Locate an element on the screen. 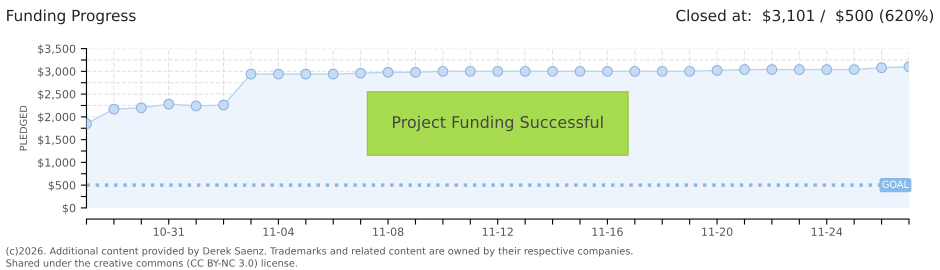  y-tick-label: $3,000 is located at coordinates (57, 72).